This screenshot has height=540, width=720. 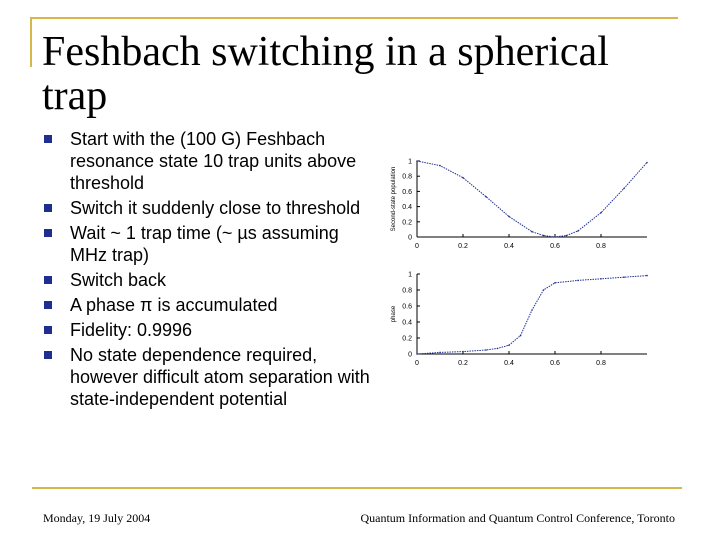 What do you see at coordinates (209, 280) in the screenshot?
I see `bullet-item: Switch back` at bounding box center [209, 280].